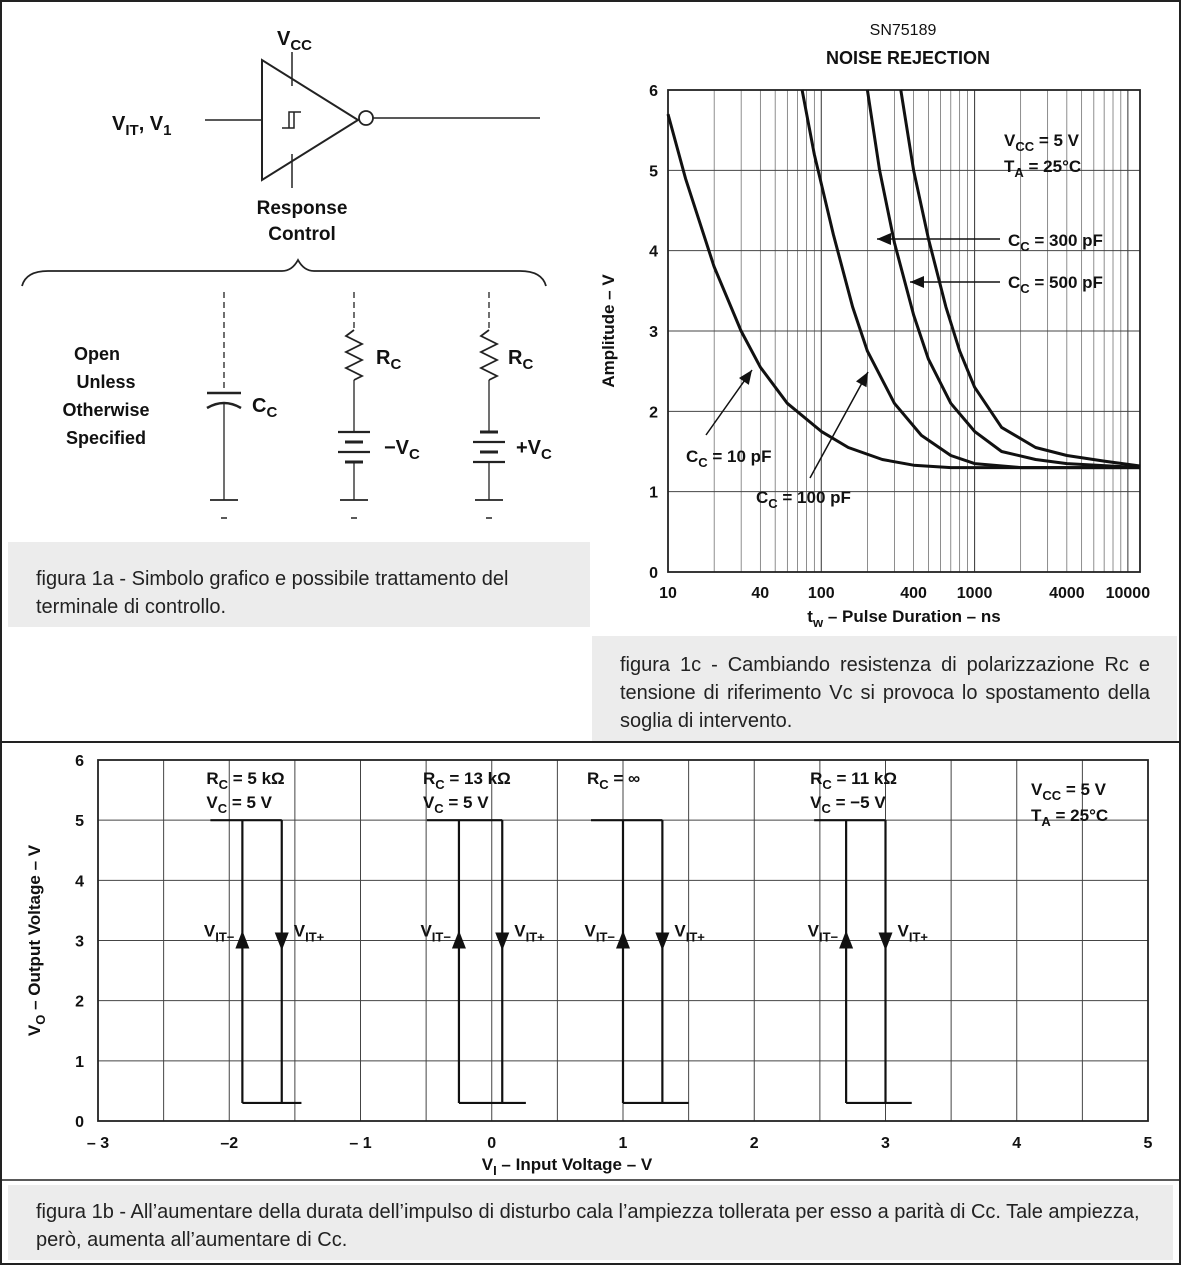  What do you see at coordinates (491, 1143) in the screenshot?
I see `x-tick-label: 0` at bounding box center [491, 1143].